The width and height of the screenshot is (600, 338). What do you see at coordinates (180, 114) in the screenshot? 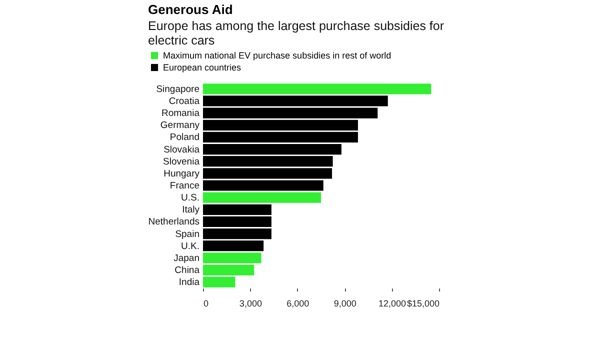
I see `y-tick-label: Romania` at bounding box center [180, 114].